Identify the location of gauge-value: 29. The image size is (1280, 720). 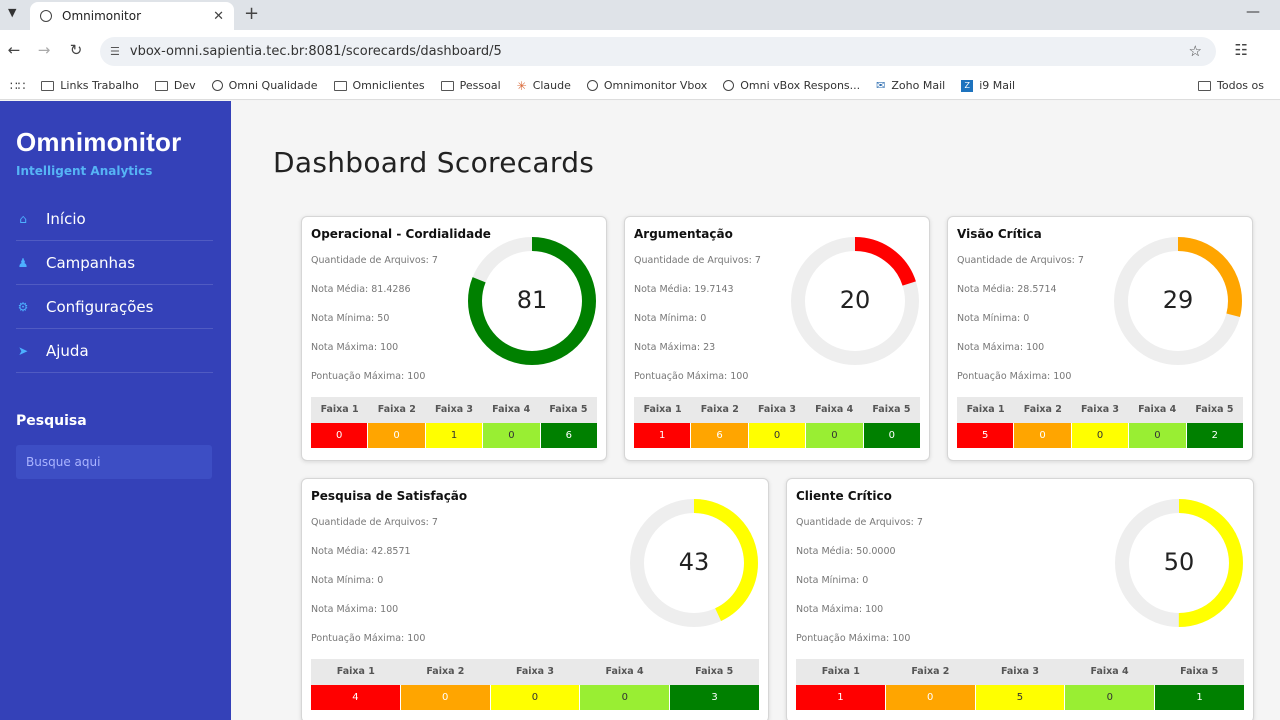
(1178, 300).